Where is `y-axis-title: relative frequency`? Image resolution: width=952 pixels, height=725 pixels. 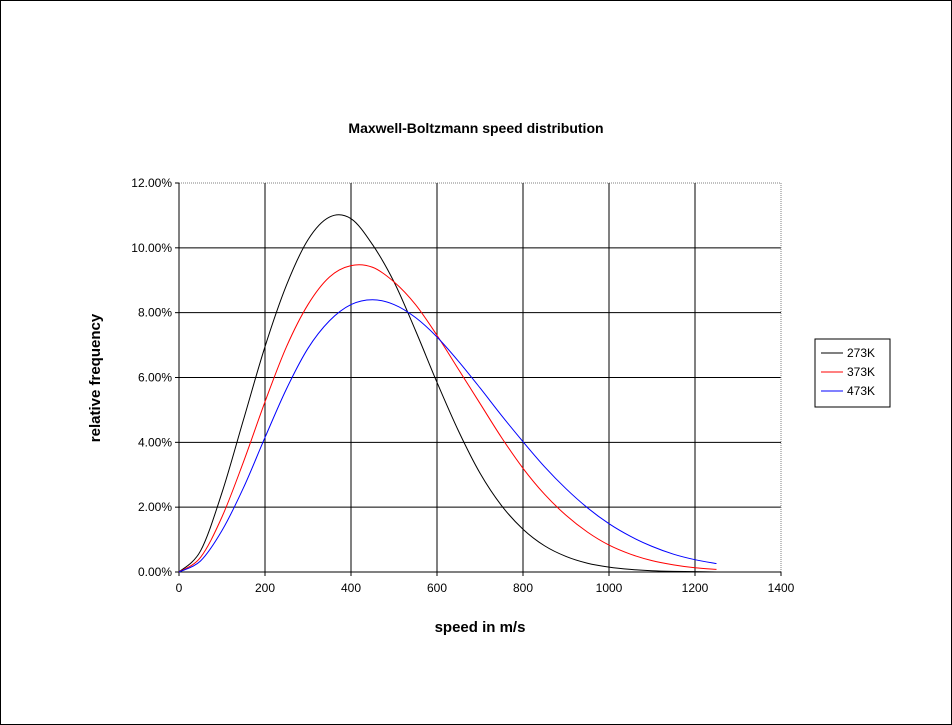 y-axis-title: relative frequency is located at coordinates (95, 377).